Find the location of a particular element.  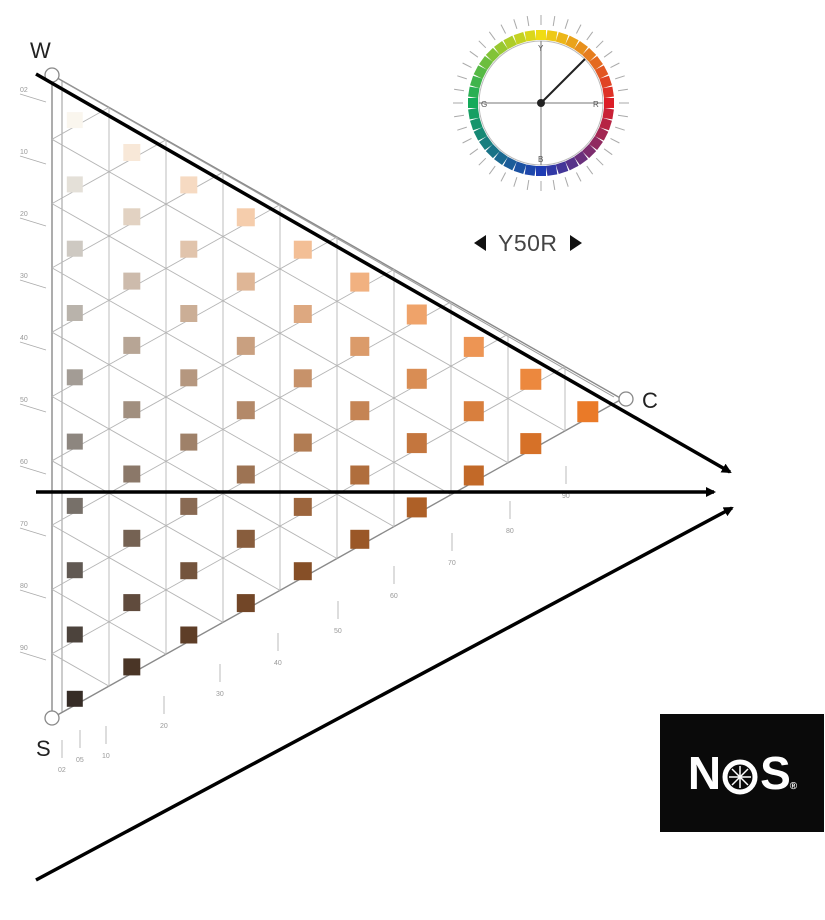

chromaticness-tick-label: 40 is located at coordinates (278, 663).